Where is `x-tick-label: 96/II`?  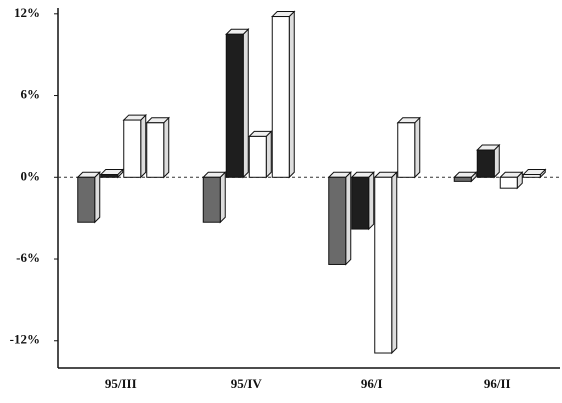 x-tick-label: 96/II is located at coordinates (497, 383).